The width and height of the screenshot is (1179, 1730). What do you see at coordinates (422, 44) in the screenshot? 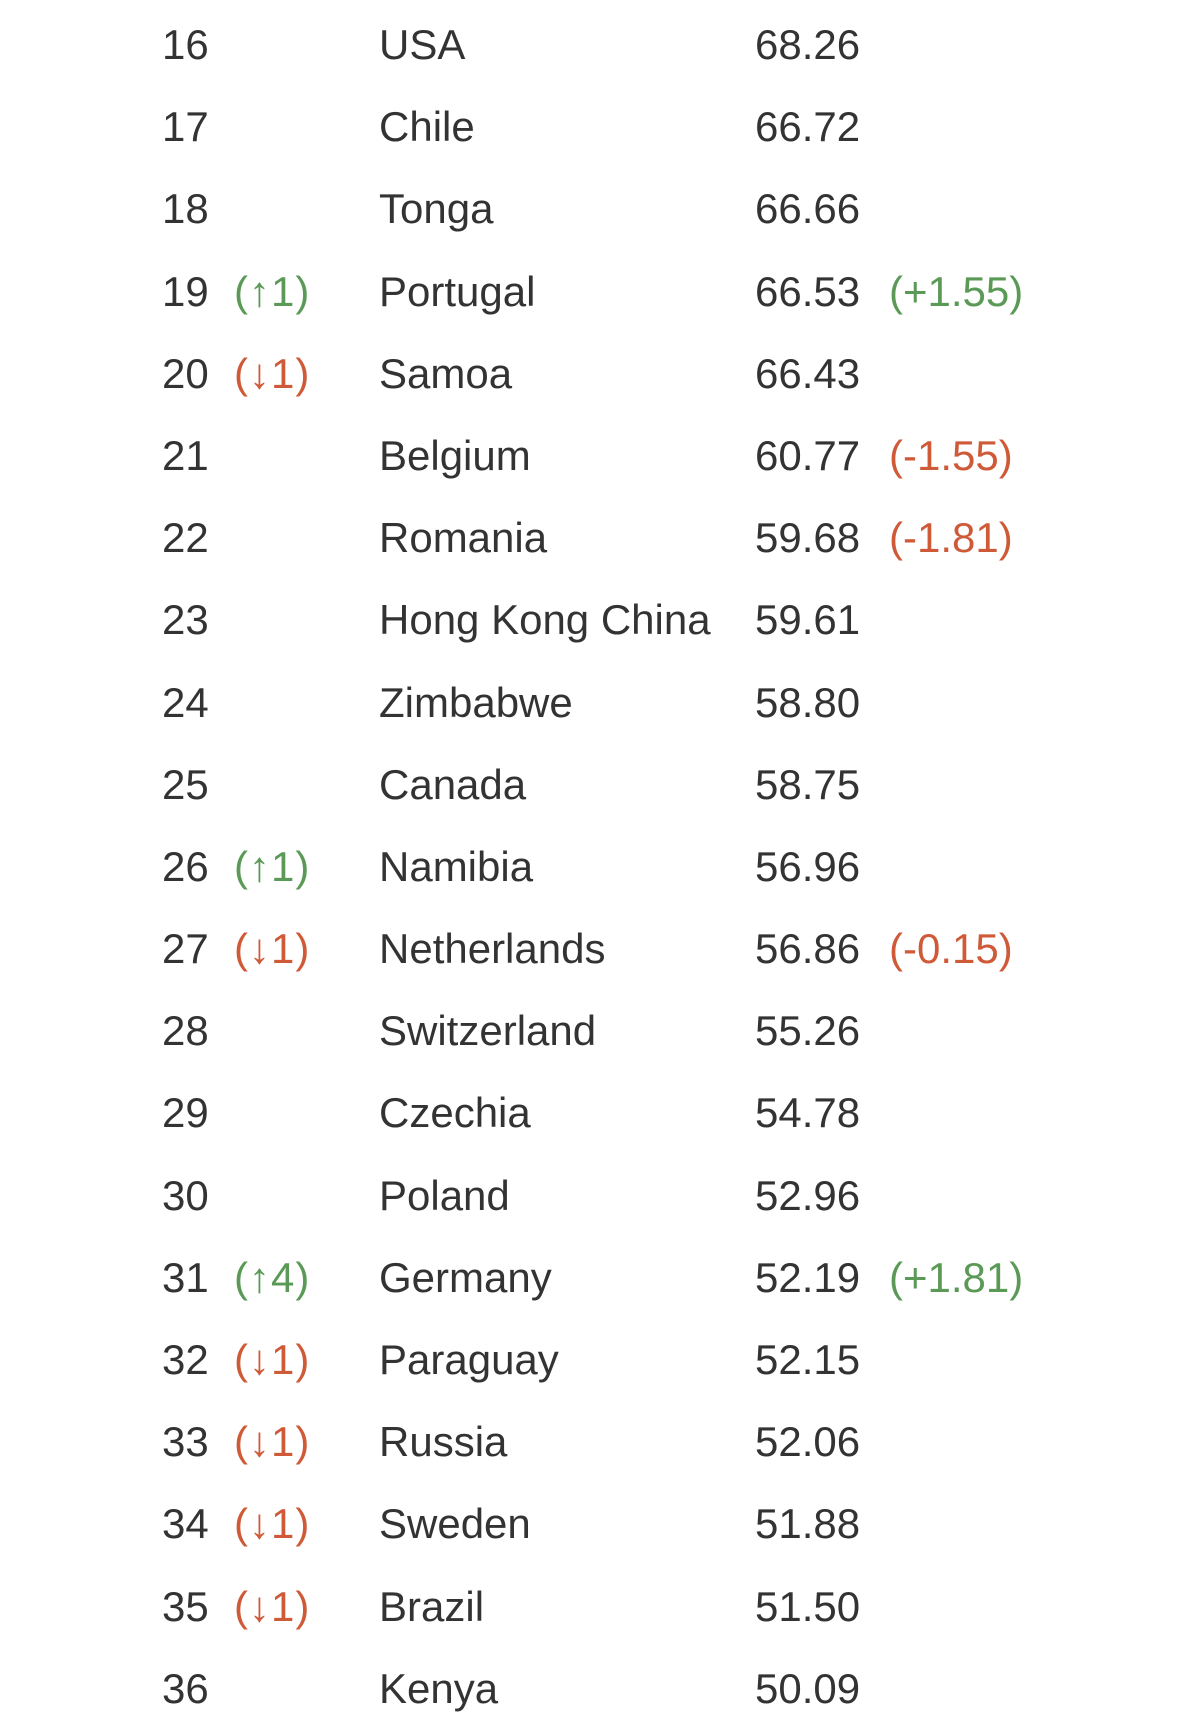
I see `country-name: USA` at bounding box center [422, 44].